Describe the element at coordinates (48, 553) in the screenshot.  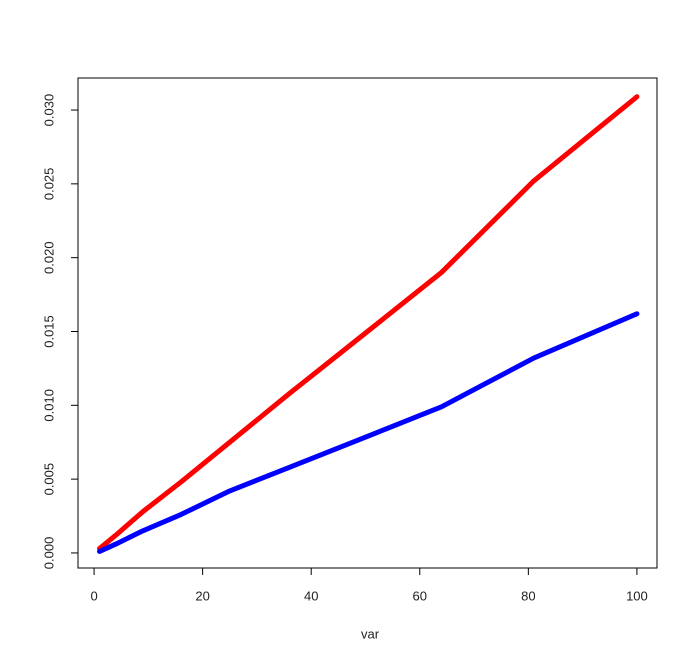
I see `y-tick-label: 0.000` at that location.